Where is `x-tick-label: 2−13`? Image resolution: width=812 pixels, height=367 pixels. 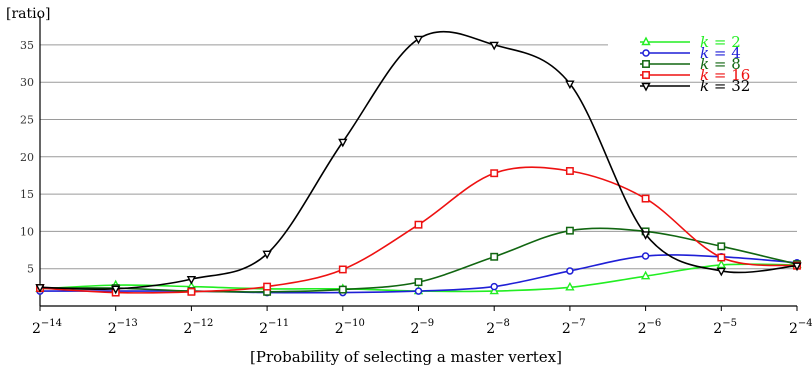
x-tick-label: 2−13 is located at coordinates (123, 327).